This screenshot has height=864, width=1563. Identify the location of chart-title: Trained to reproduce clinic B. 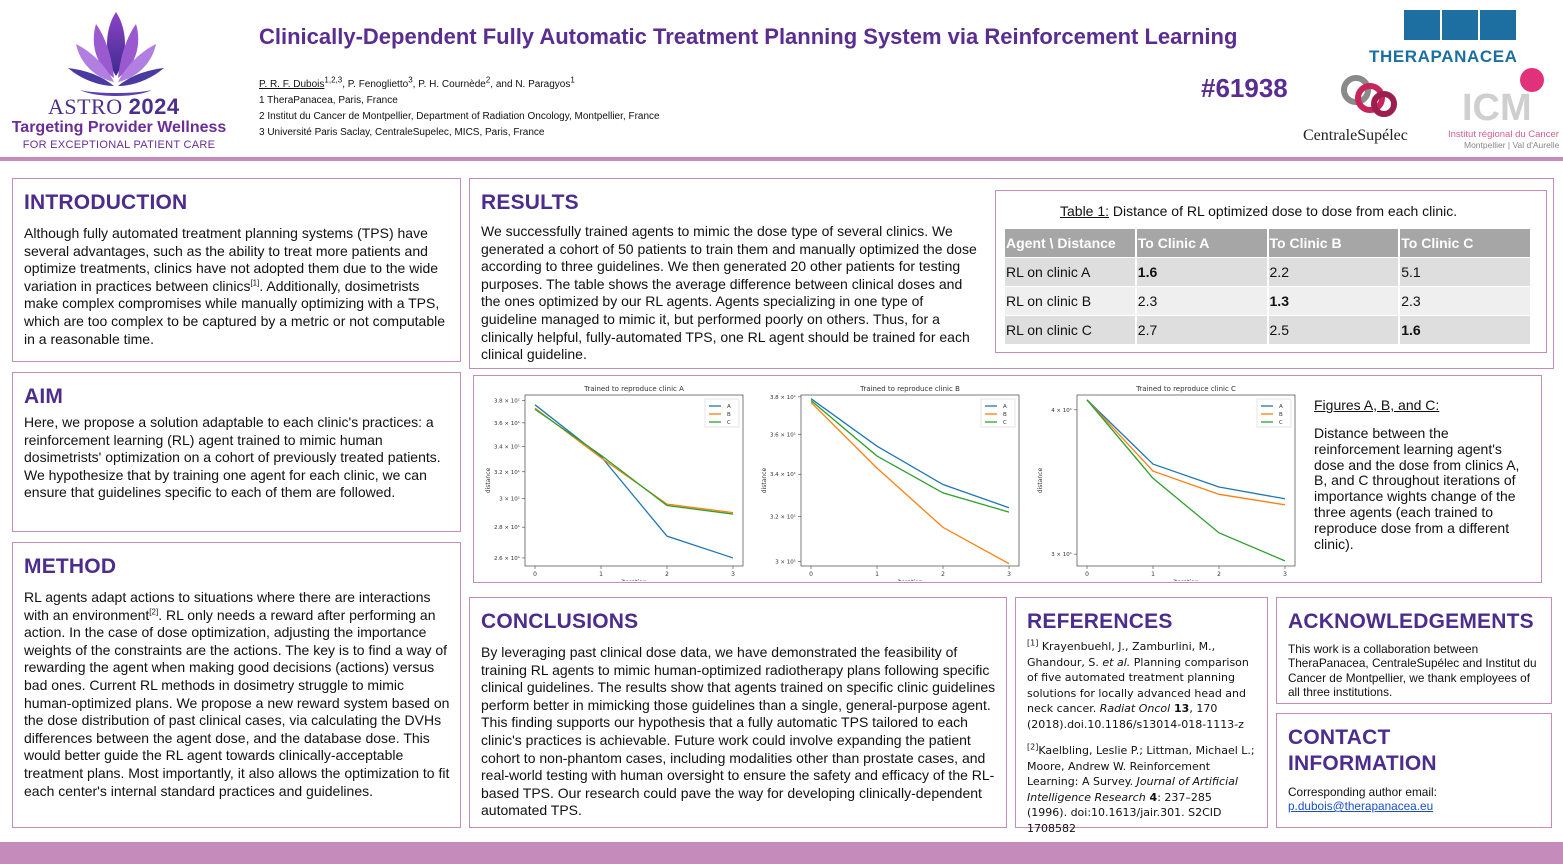
(909, 389).